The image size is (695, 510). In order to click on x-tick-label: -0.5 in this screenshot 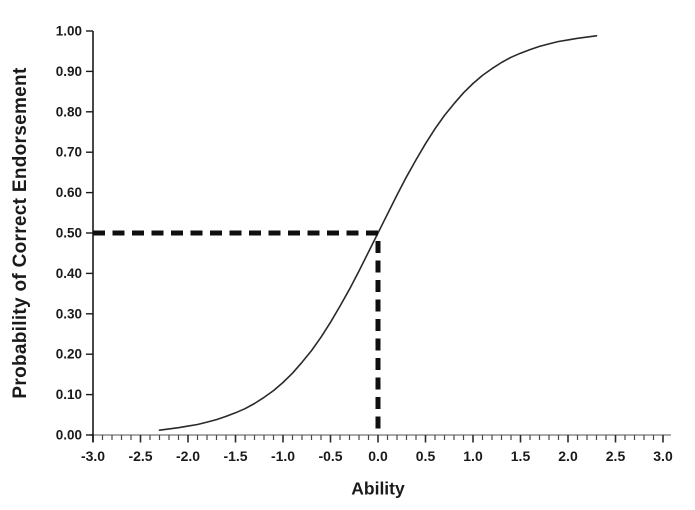, I will do `click(330, 456)`.